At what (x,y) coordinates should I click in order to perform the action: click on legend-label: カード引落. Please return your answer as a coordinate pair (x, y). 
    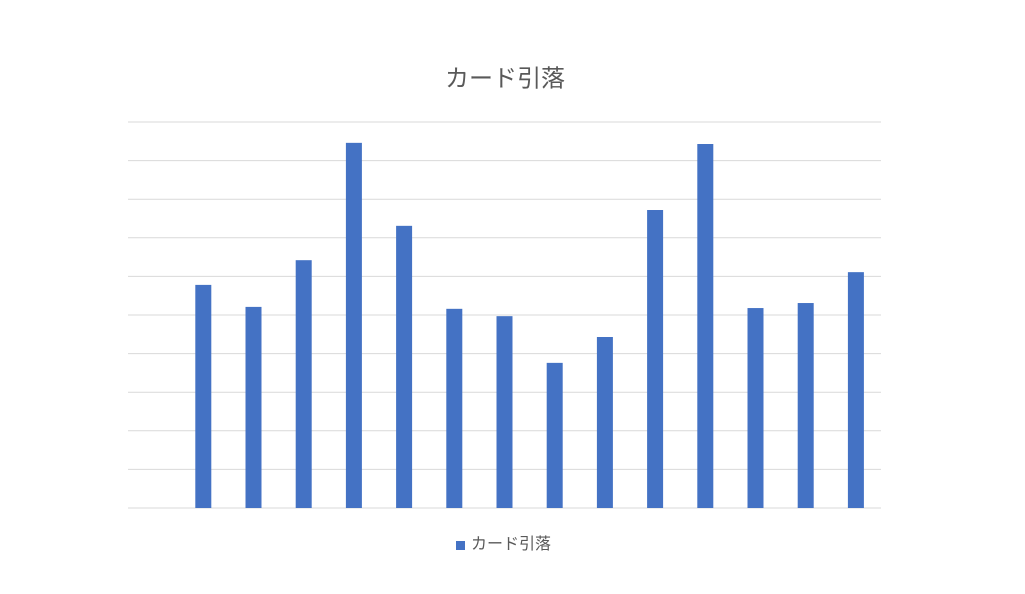
    Looking at the image, I should click on (511, 544).